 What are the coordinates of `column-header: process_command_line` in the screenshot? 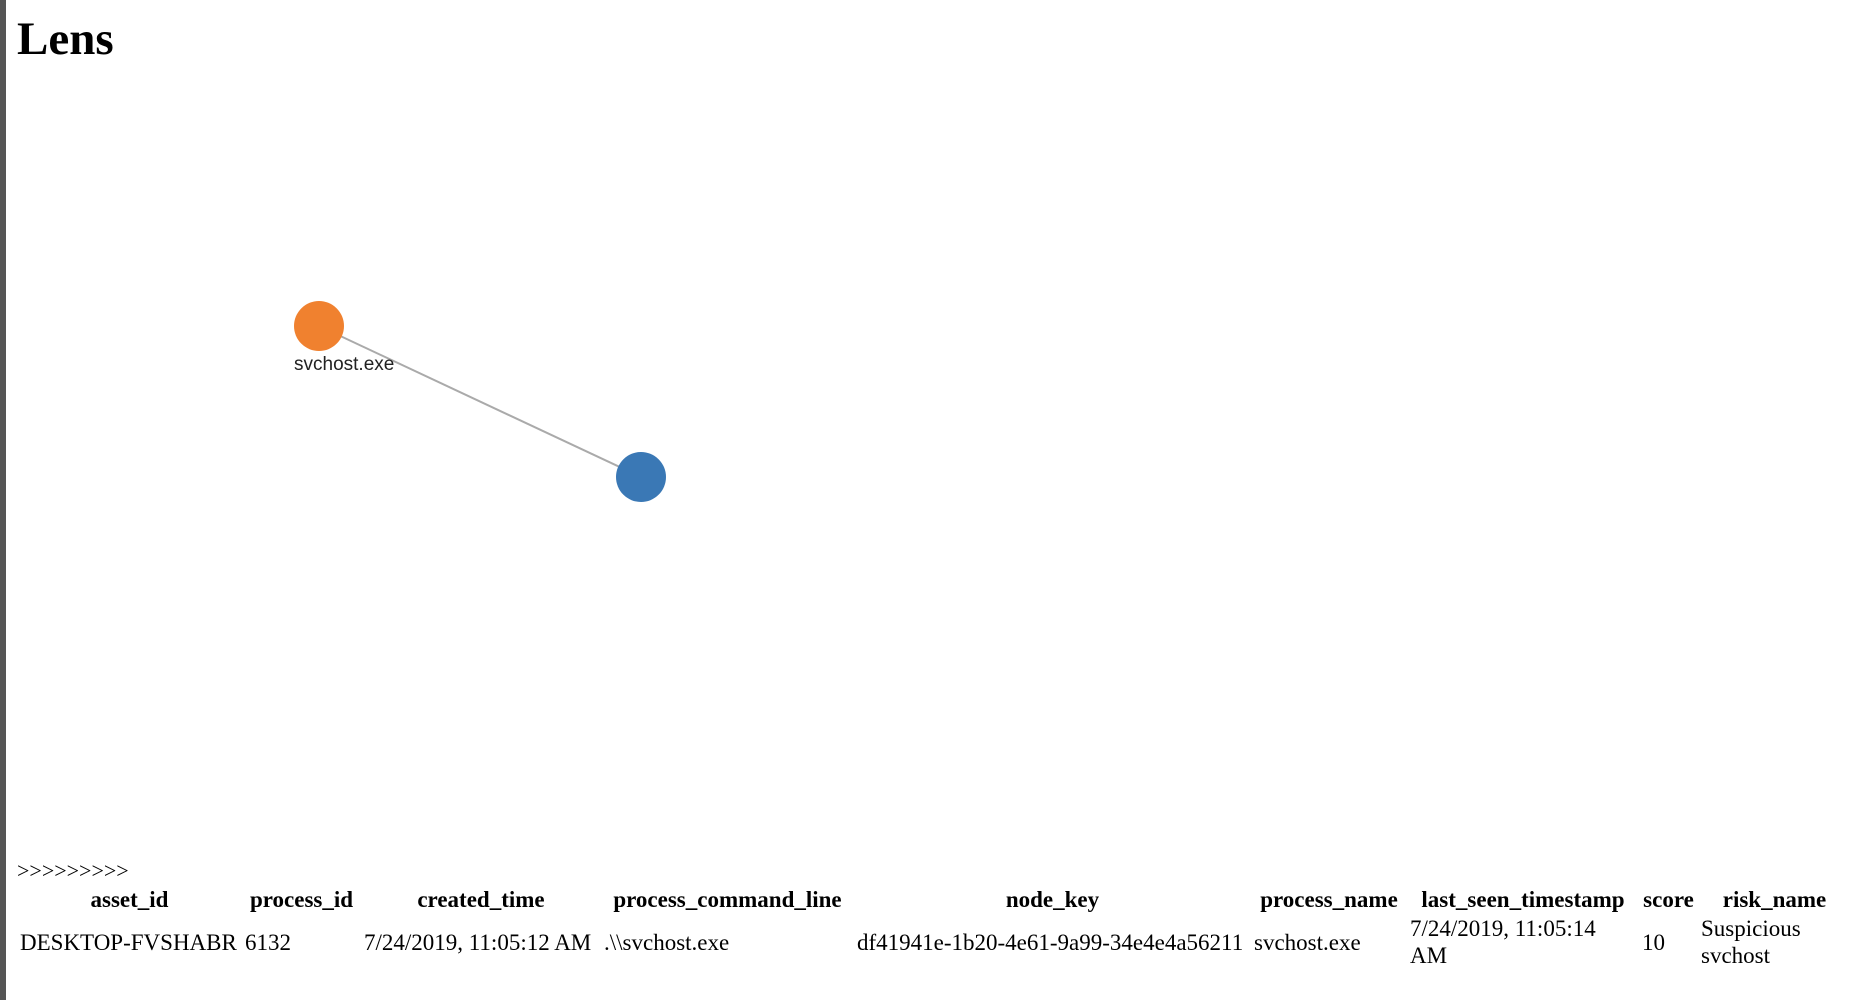 It's located at (727, 899).